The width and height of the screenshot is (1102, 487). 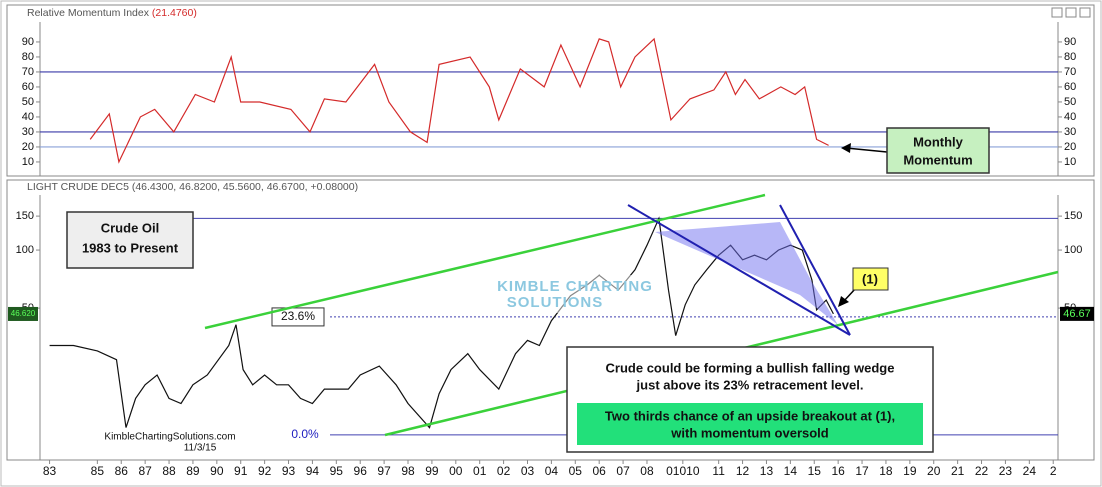 What do you see at coordinates (432, 471) in the screenshot?
I see `x-tick-label: 99` at bounding box center [432, 471].